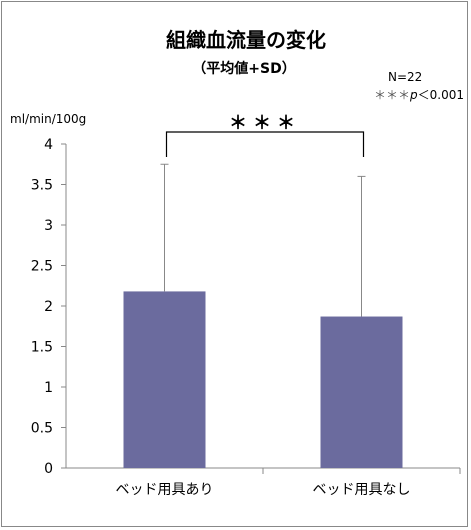 Image resolution: width=471 pixels, height=530 pixels. I want to click on y-tick-label: 2, so click(48, 307).